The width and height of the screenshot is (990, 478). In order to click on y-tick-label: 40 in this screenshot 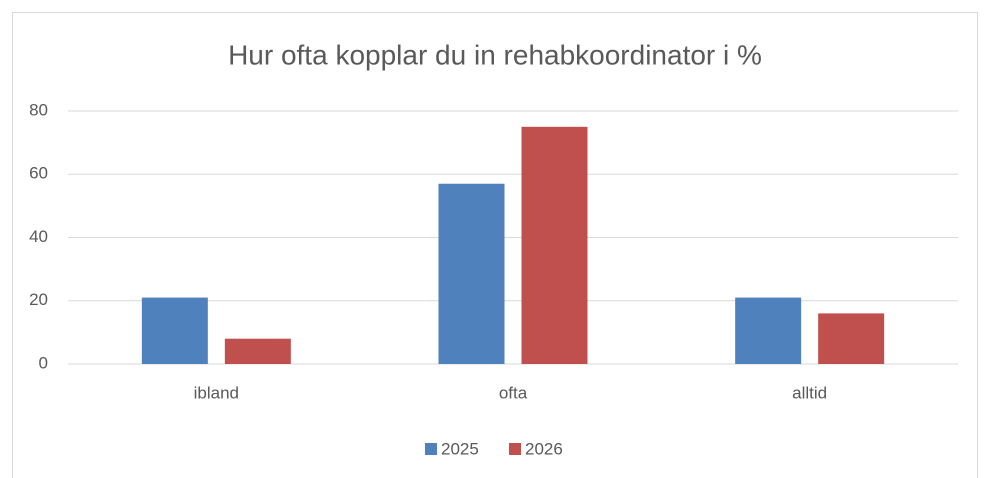, I will do `click(38, 236)`.